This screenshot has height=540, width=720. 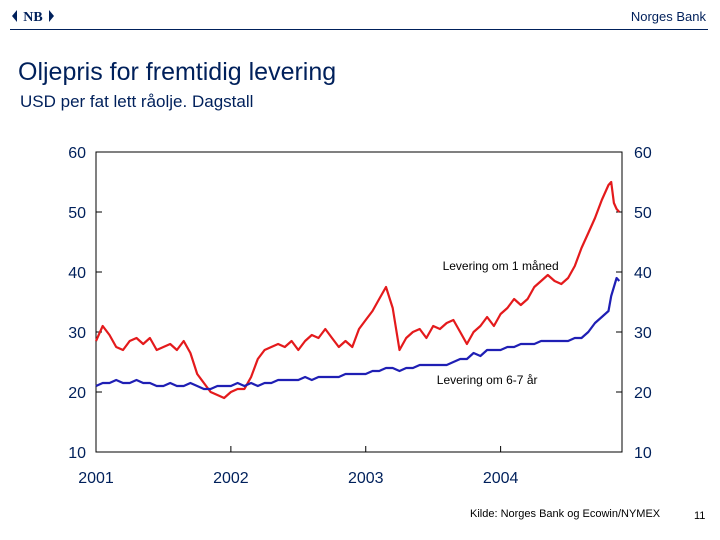 I want to click on y-tick-label-right: 60, so click(x=643, y=153).